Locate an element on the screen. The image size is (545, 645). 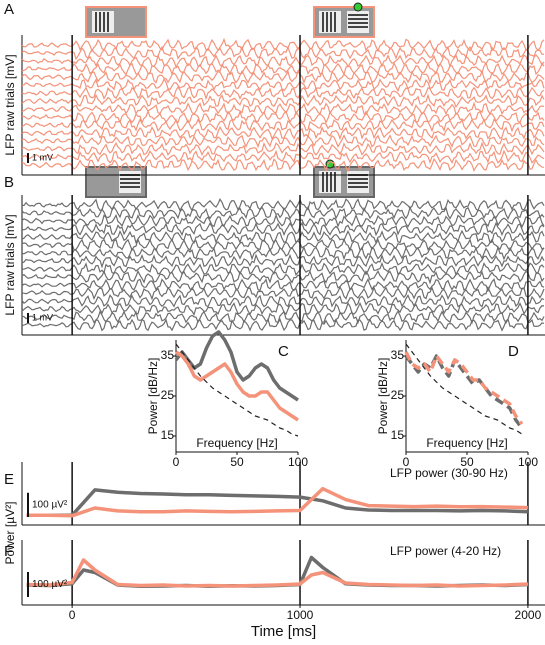
panel-label: D is located at coordinates (513, 351).